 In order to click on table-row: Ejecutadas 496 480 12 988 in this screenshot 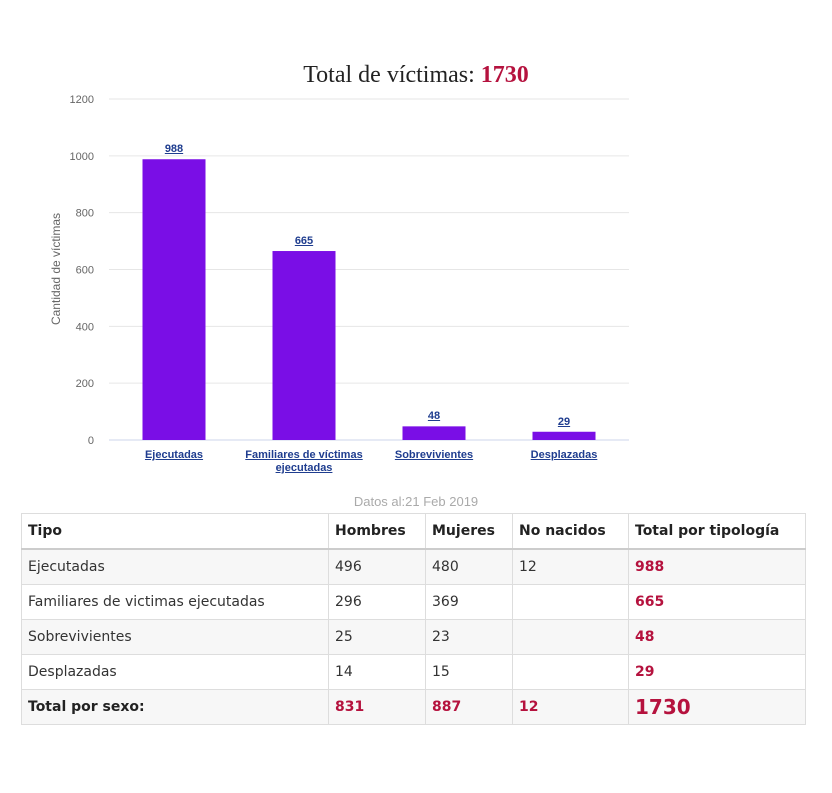, I will do `click(413, 566)`.